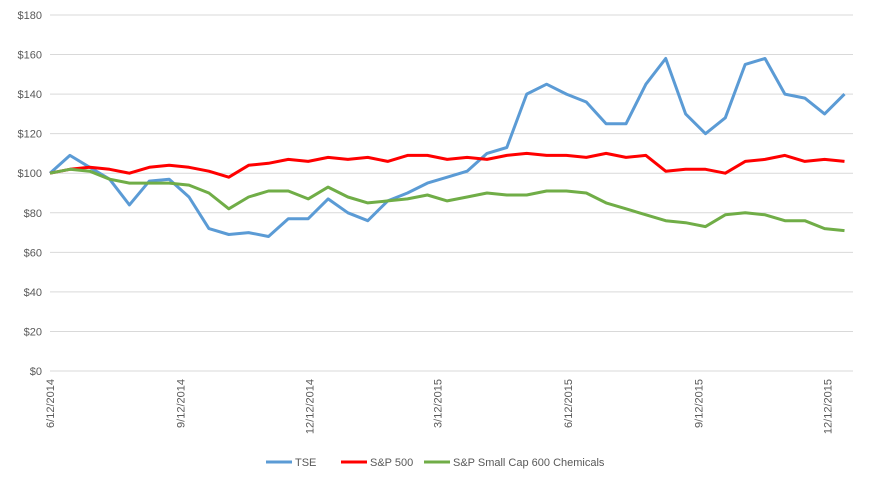 The height and width of the screenshot is (479, 871). What do you see at coordinates (51, 403) in the screenshot?
I see `x-tick-label: 6/12/2014` at bounding box center [51, 403].